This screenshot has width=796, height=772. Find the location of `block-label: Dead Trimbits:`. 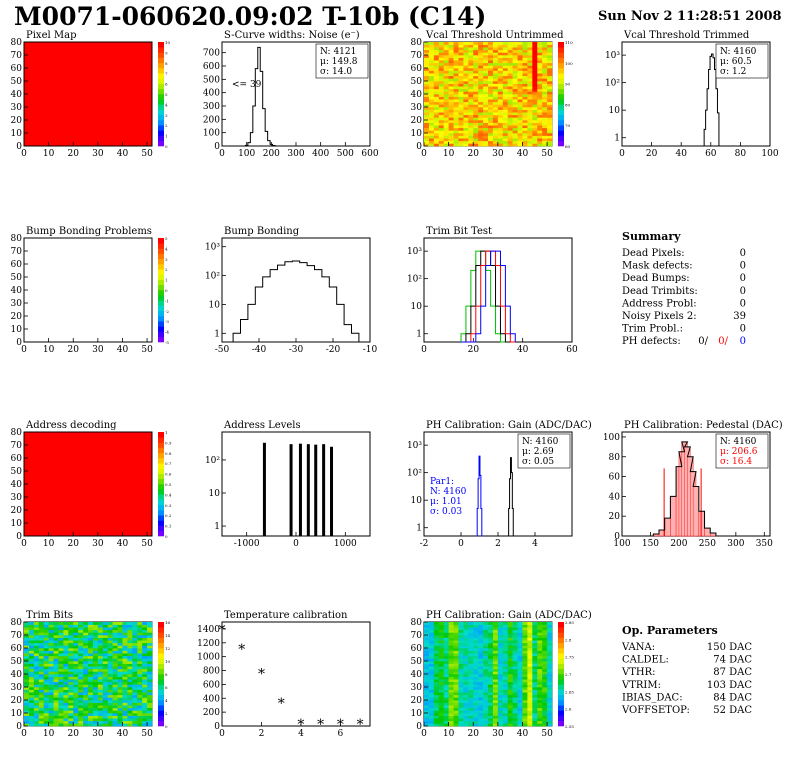

block-label: Dead Trimbits: is located at coordinates (660, 291).